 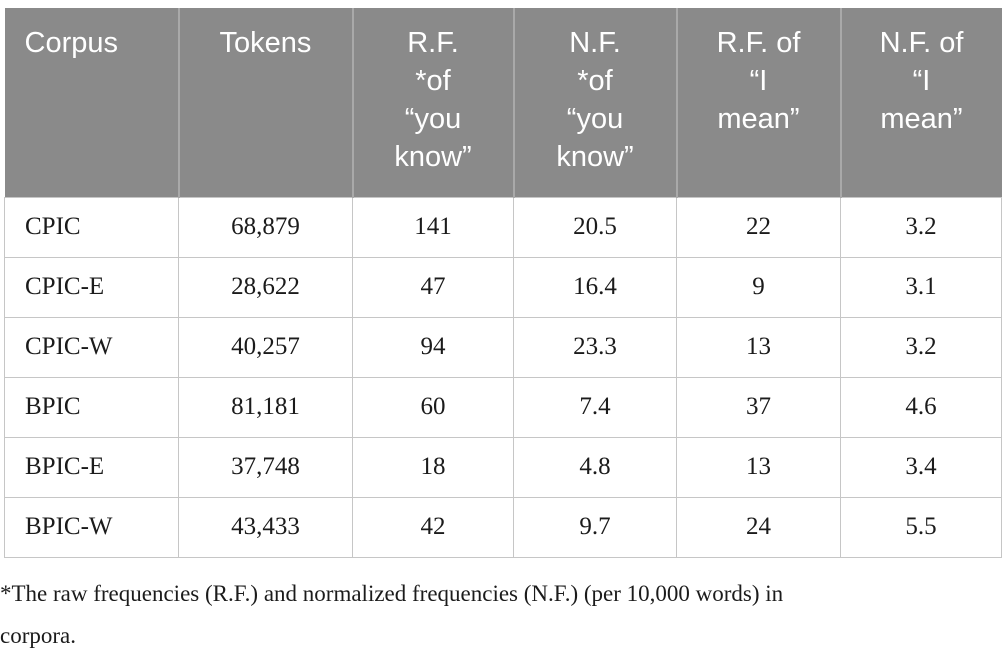 What do you see at coordinates (921, 467) in the screenshot?
I see `cell-nf-i-mean: 3.4` at bounding box center [921, 467].